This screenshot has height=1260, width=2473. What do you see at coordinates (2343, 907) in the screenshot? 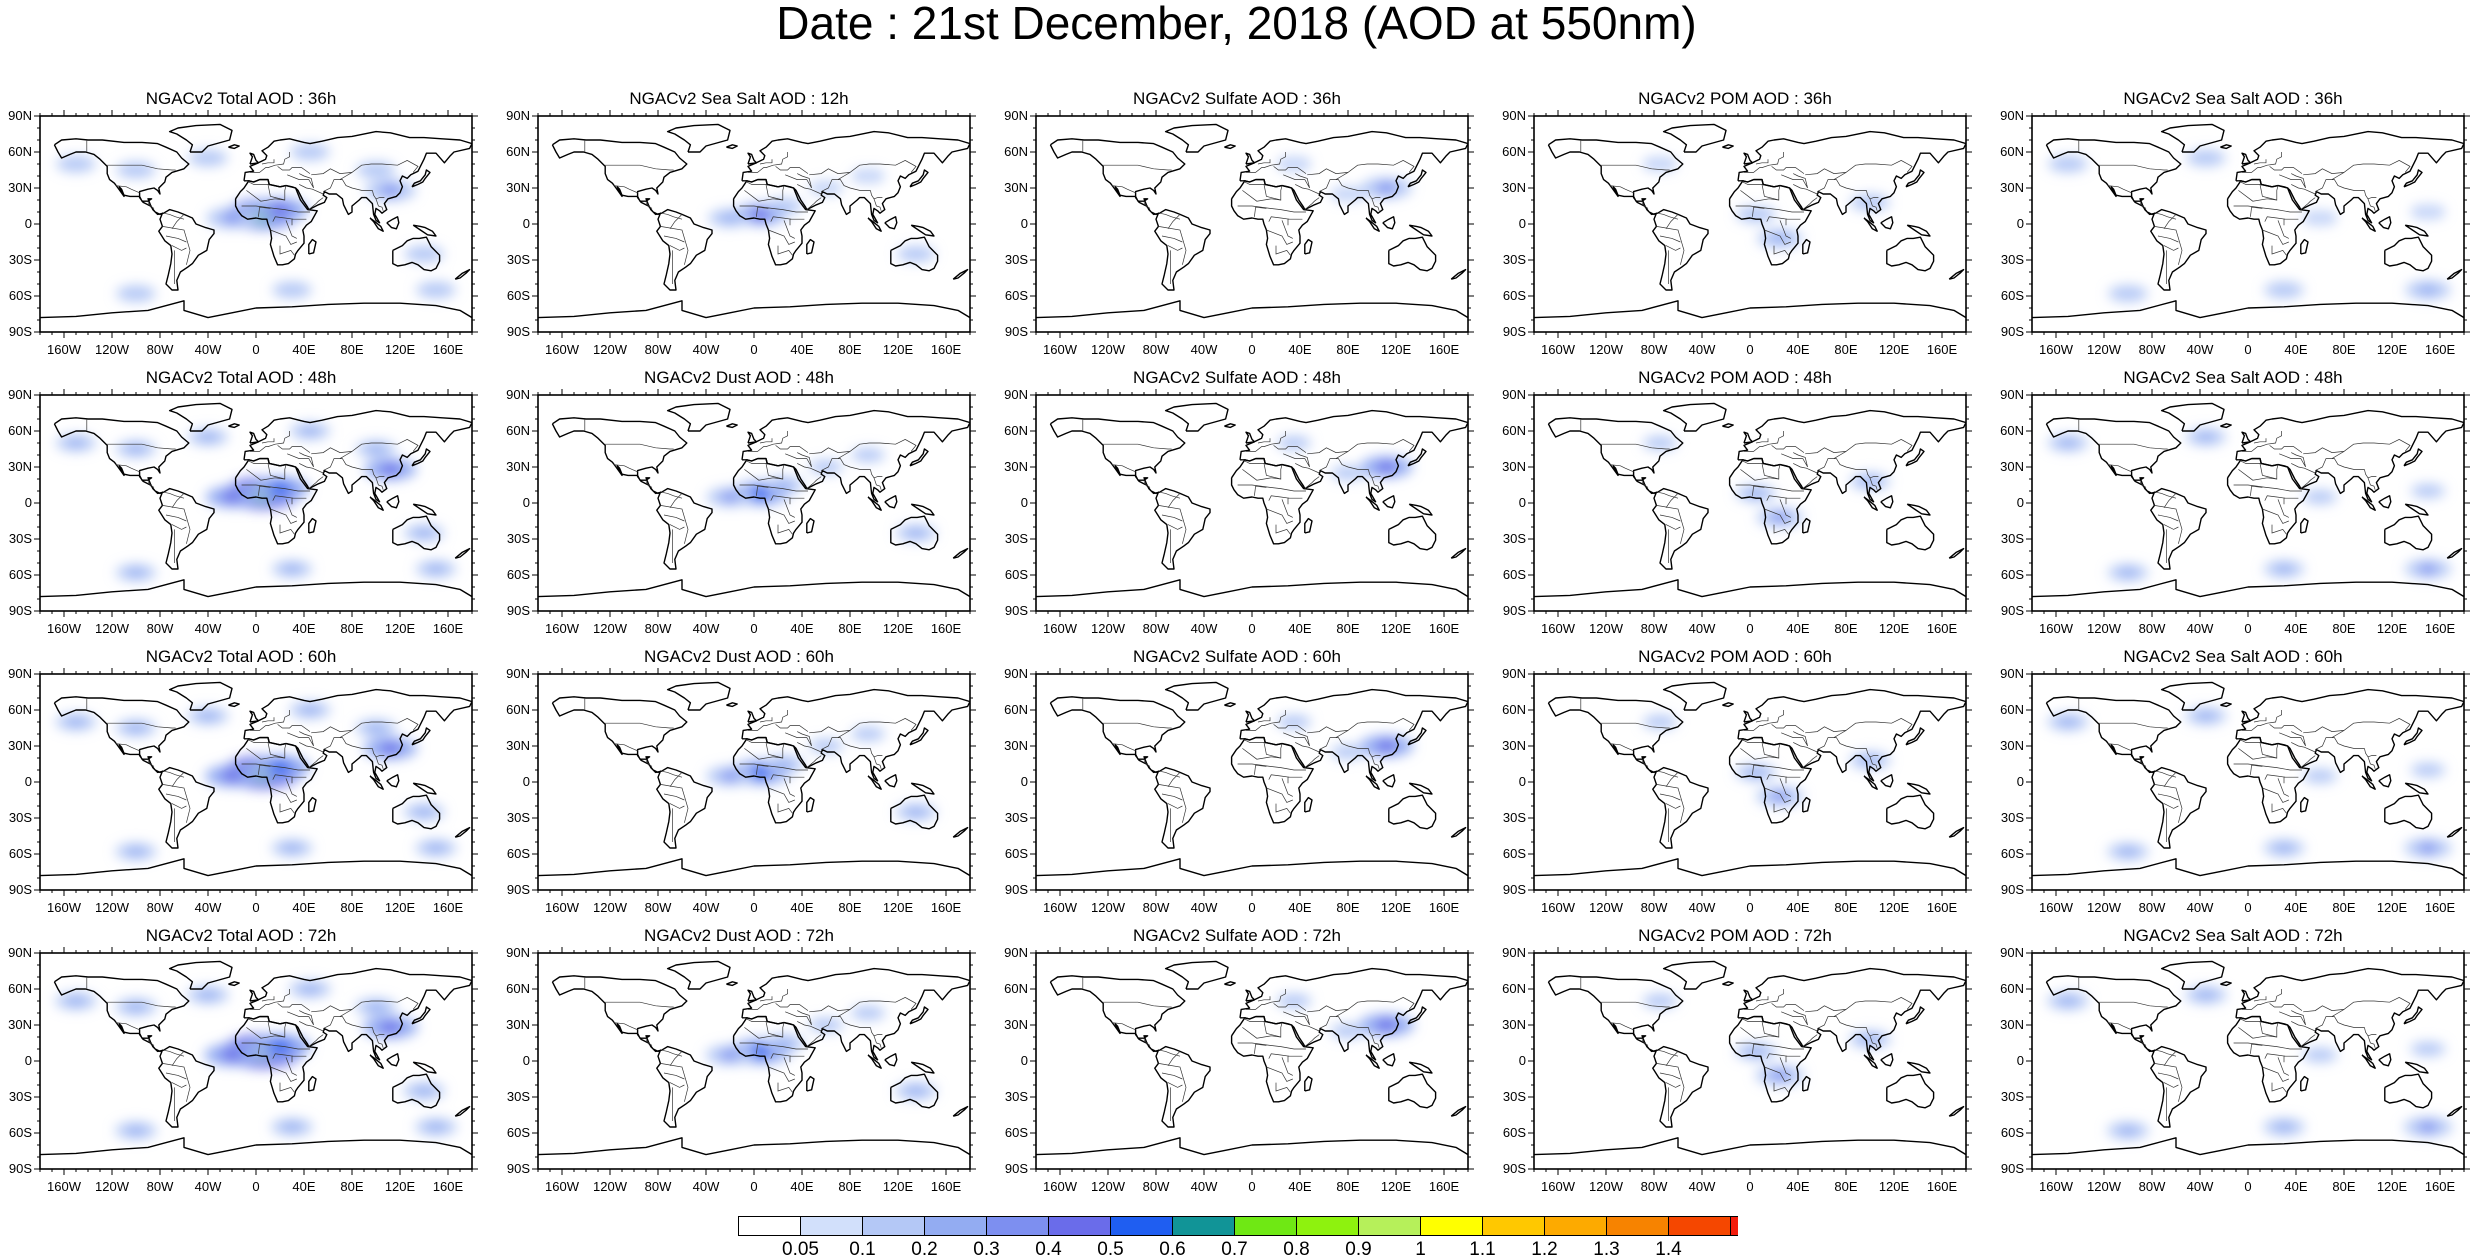
I see `lon-tick-label: 80E` at bounding box center [2343, 907].